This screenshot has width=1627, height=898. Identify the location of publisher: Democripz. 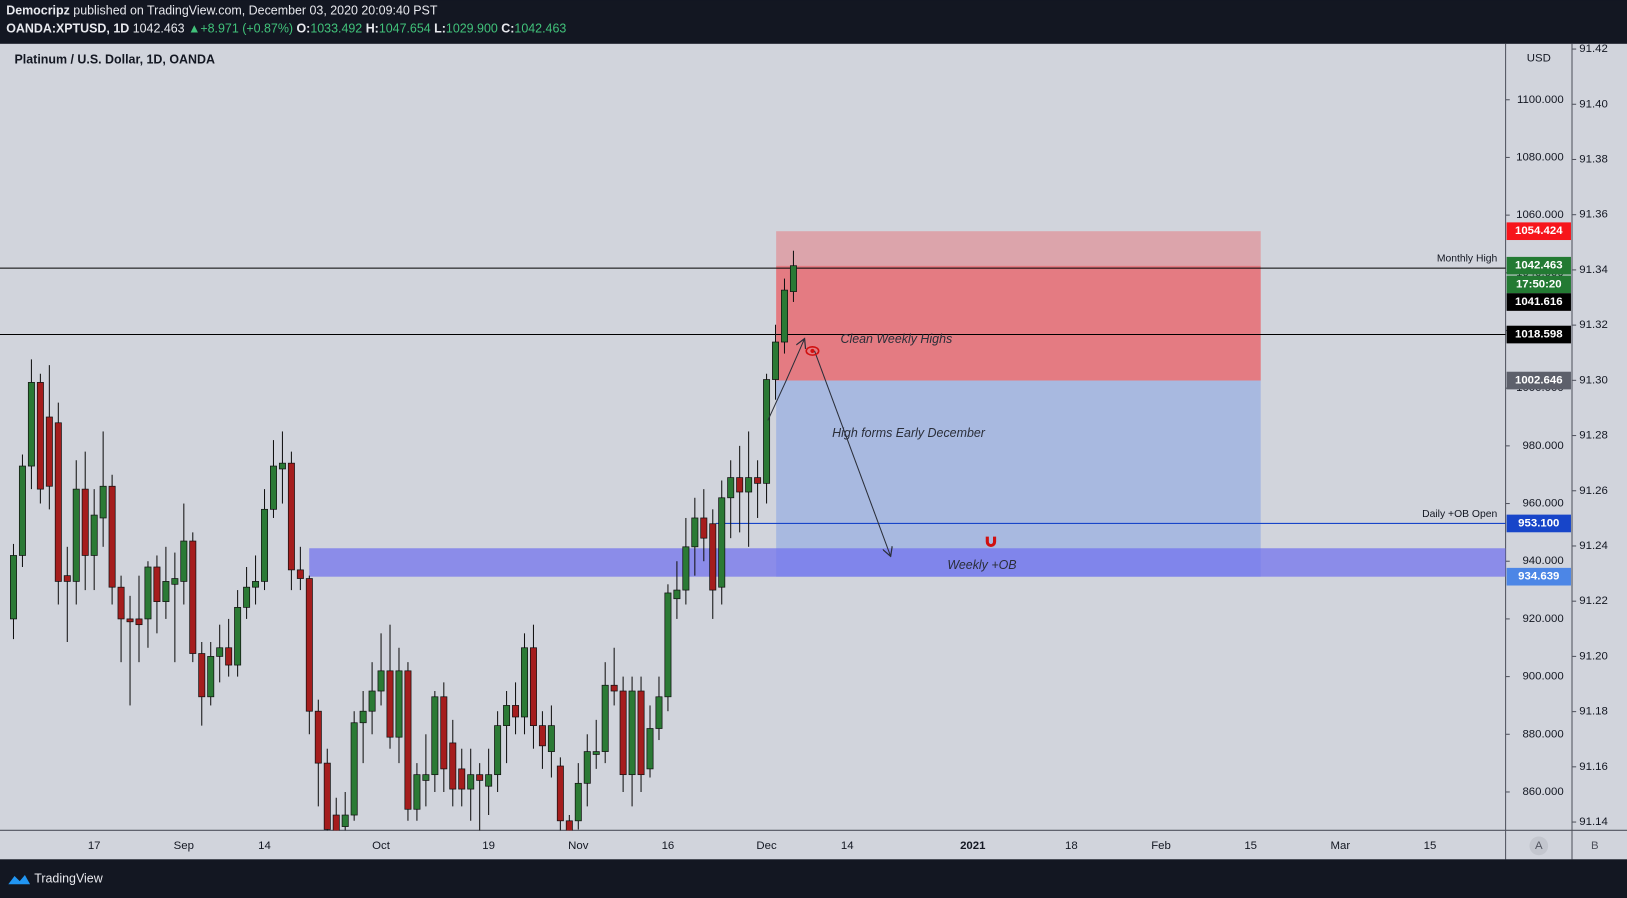
(38, 11).